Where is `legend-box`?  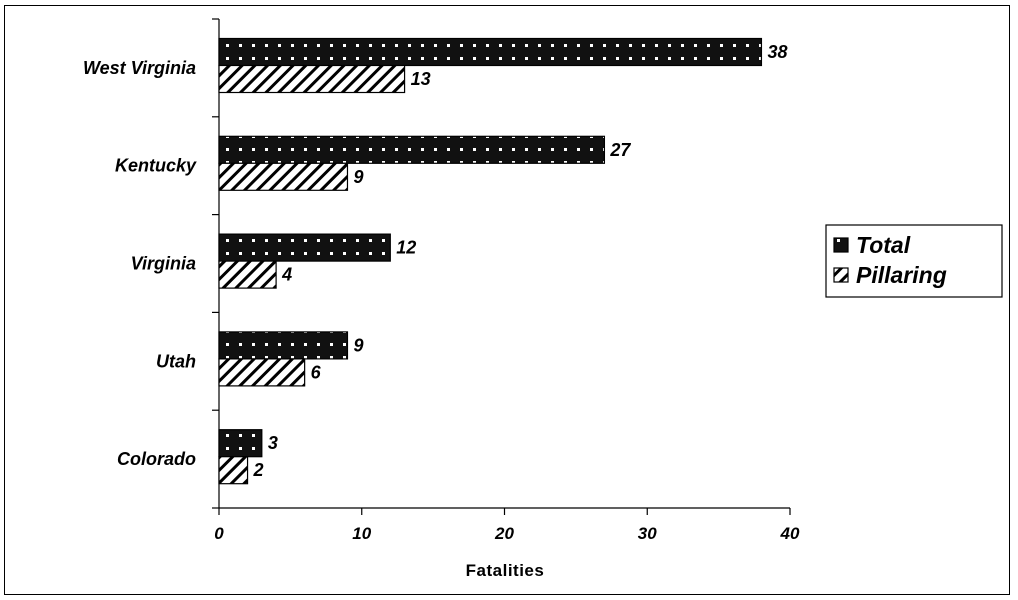 legend-box is located at coordinates (914, 261).